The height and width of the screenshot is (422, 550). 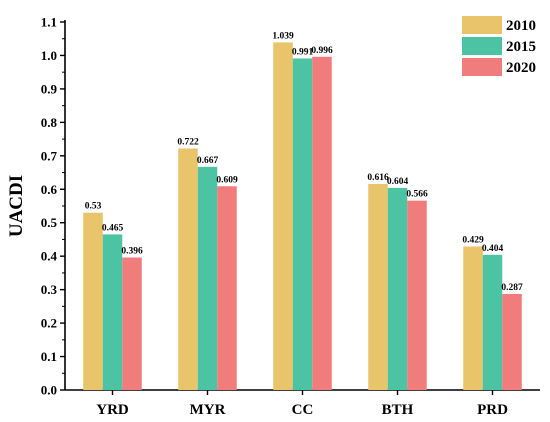 What do you see at coordinates (482, 67) in the screenshot?
I see `legend-swatch-2020` at bounding box center [482, 67].